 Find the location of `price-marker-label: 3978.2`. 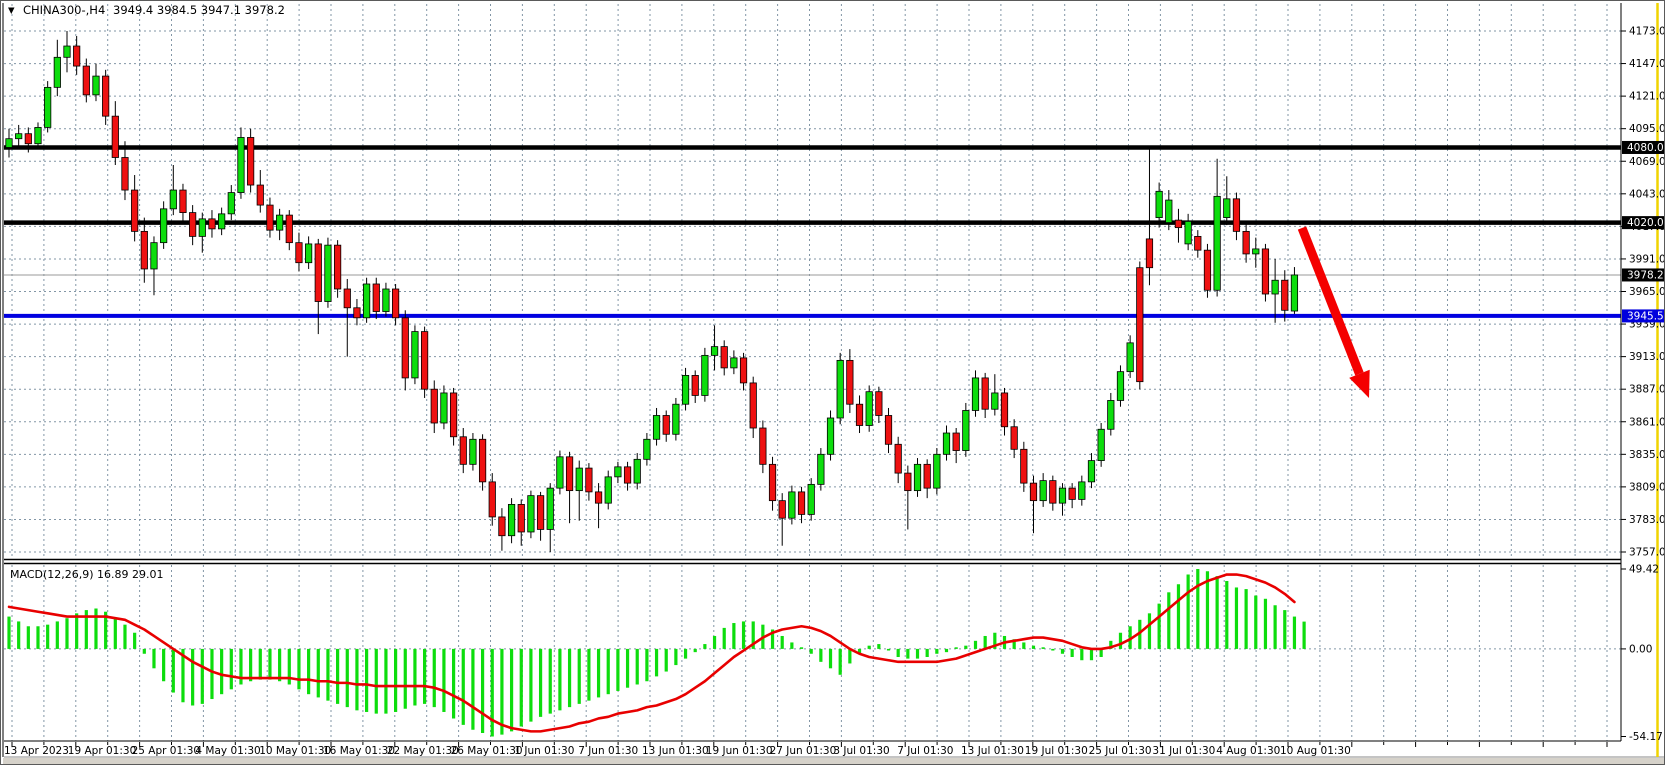

price-marker-label: 3978.2 is located at coordinates (1645, 275).